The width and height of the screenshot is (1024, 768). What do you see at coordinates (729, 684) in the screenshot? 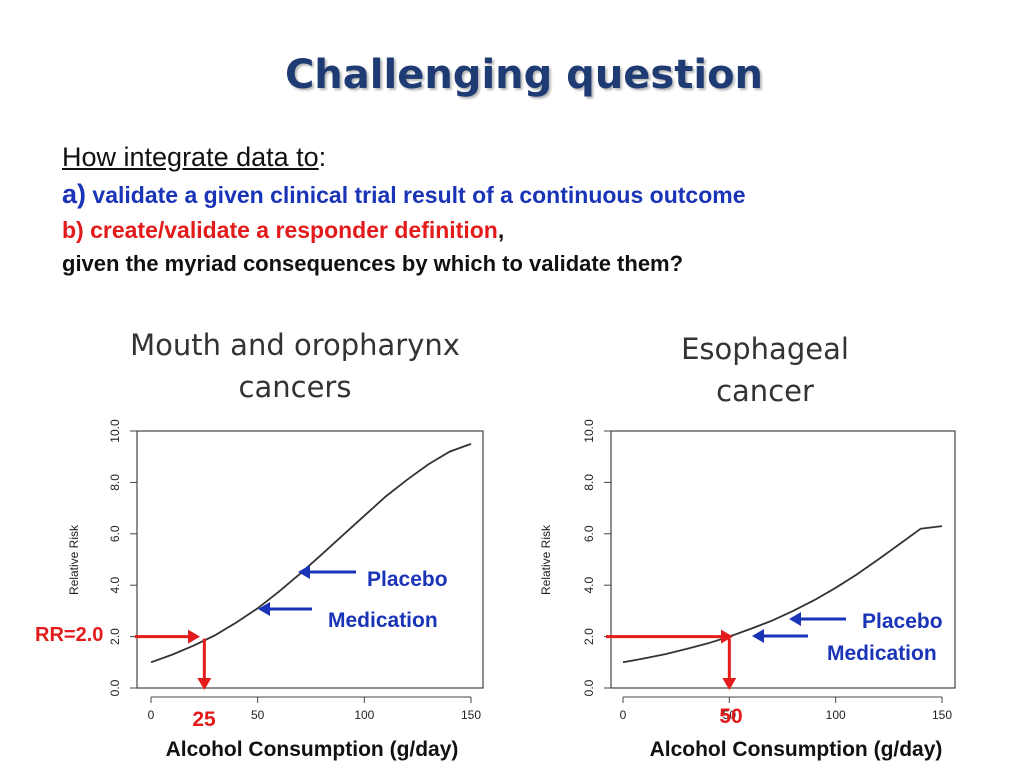
I see `right-marker-arrowhead` at bounding box center [729, 684].